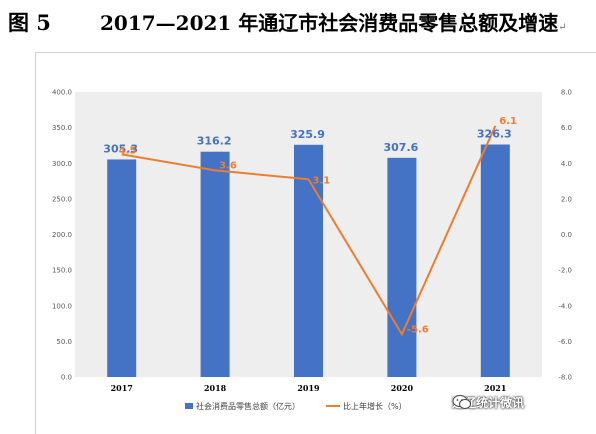 The image size is (596, 434). I want to click on bar-2021, so click(495, 261).